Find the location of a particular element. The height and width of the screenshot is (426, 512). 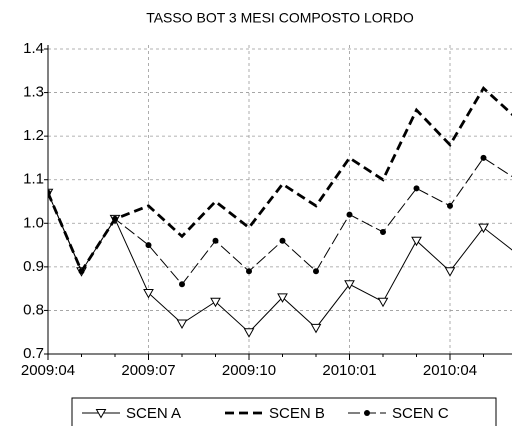

legend: SCEN A SCEN B SCEN C is located at coordinates (284, 411).